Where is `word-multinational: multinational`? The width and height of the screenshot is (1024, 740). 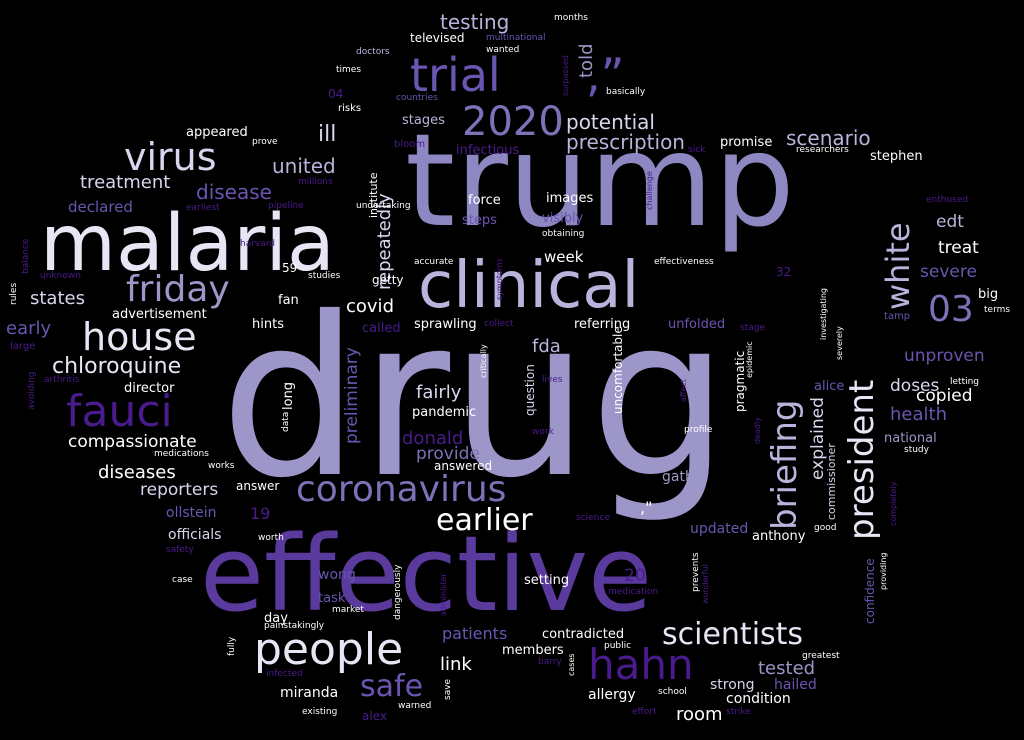 word-multinational: multinational is located at coordinates (516, 38).